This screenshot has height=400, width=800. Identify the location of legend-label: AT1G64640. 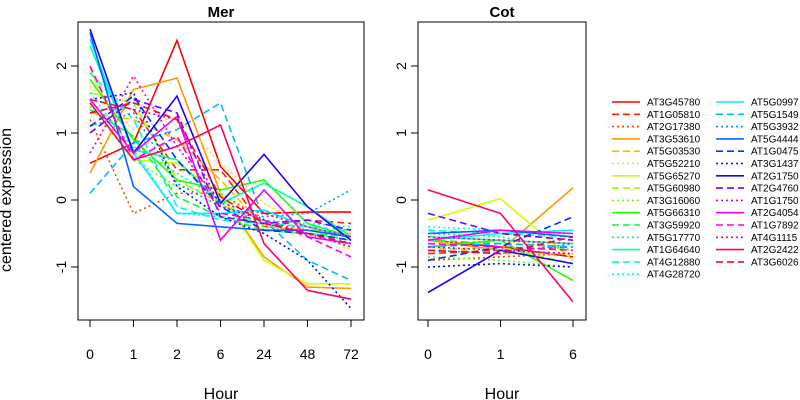
(674, 250).